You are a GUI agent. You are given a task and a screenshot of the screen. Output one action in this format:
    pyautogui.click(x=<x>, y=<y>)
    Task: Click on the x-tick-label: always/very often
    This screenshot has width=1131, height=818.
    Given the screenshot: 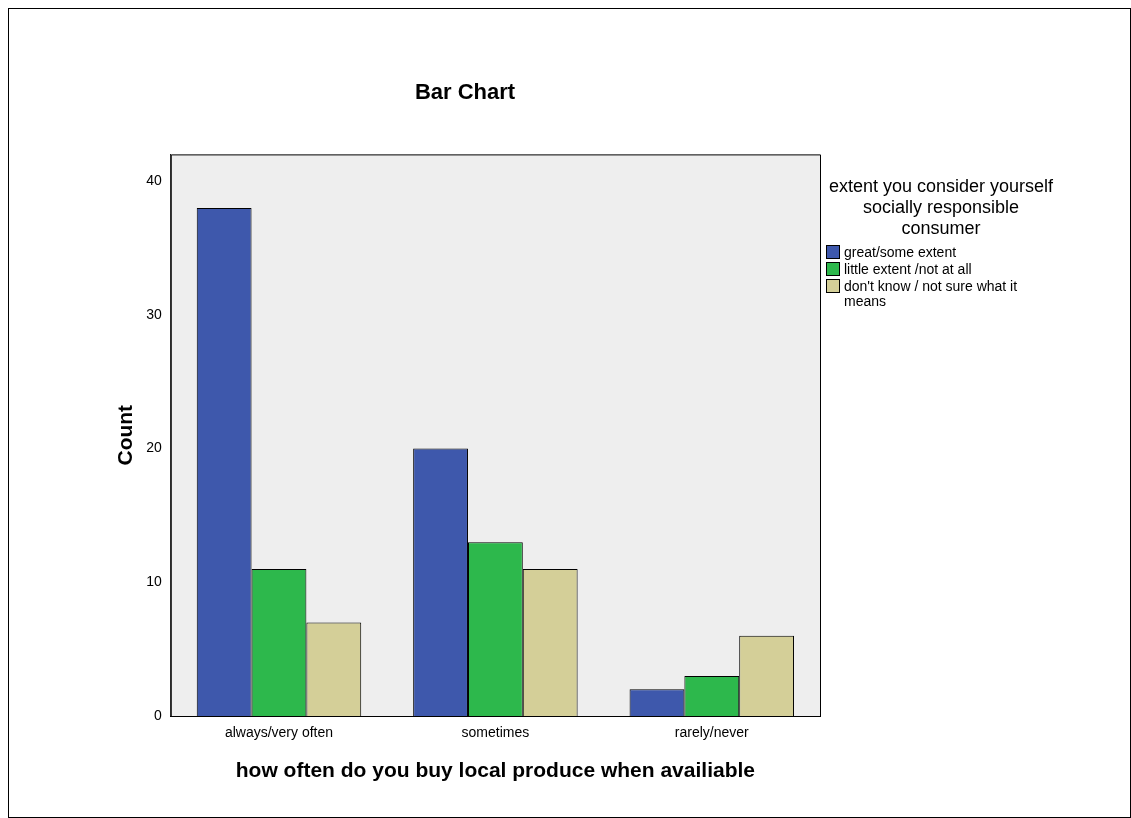 What is the action you would take?
    pyautogui.click(x=279, y=732)
    